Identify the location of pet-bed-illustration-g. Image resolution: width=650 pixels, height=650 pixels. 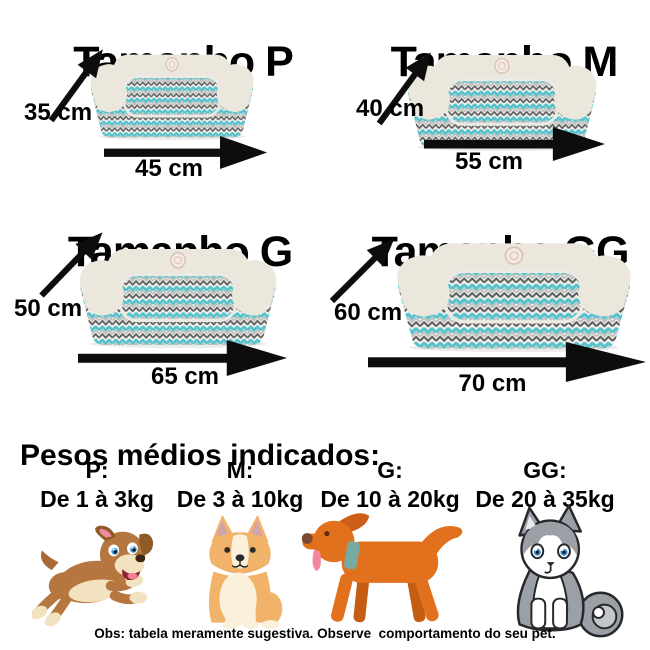
(178, 297).